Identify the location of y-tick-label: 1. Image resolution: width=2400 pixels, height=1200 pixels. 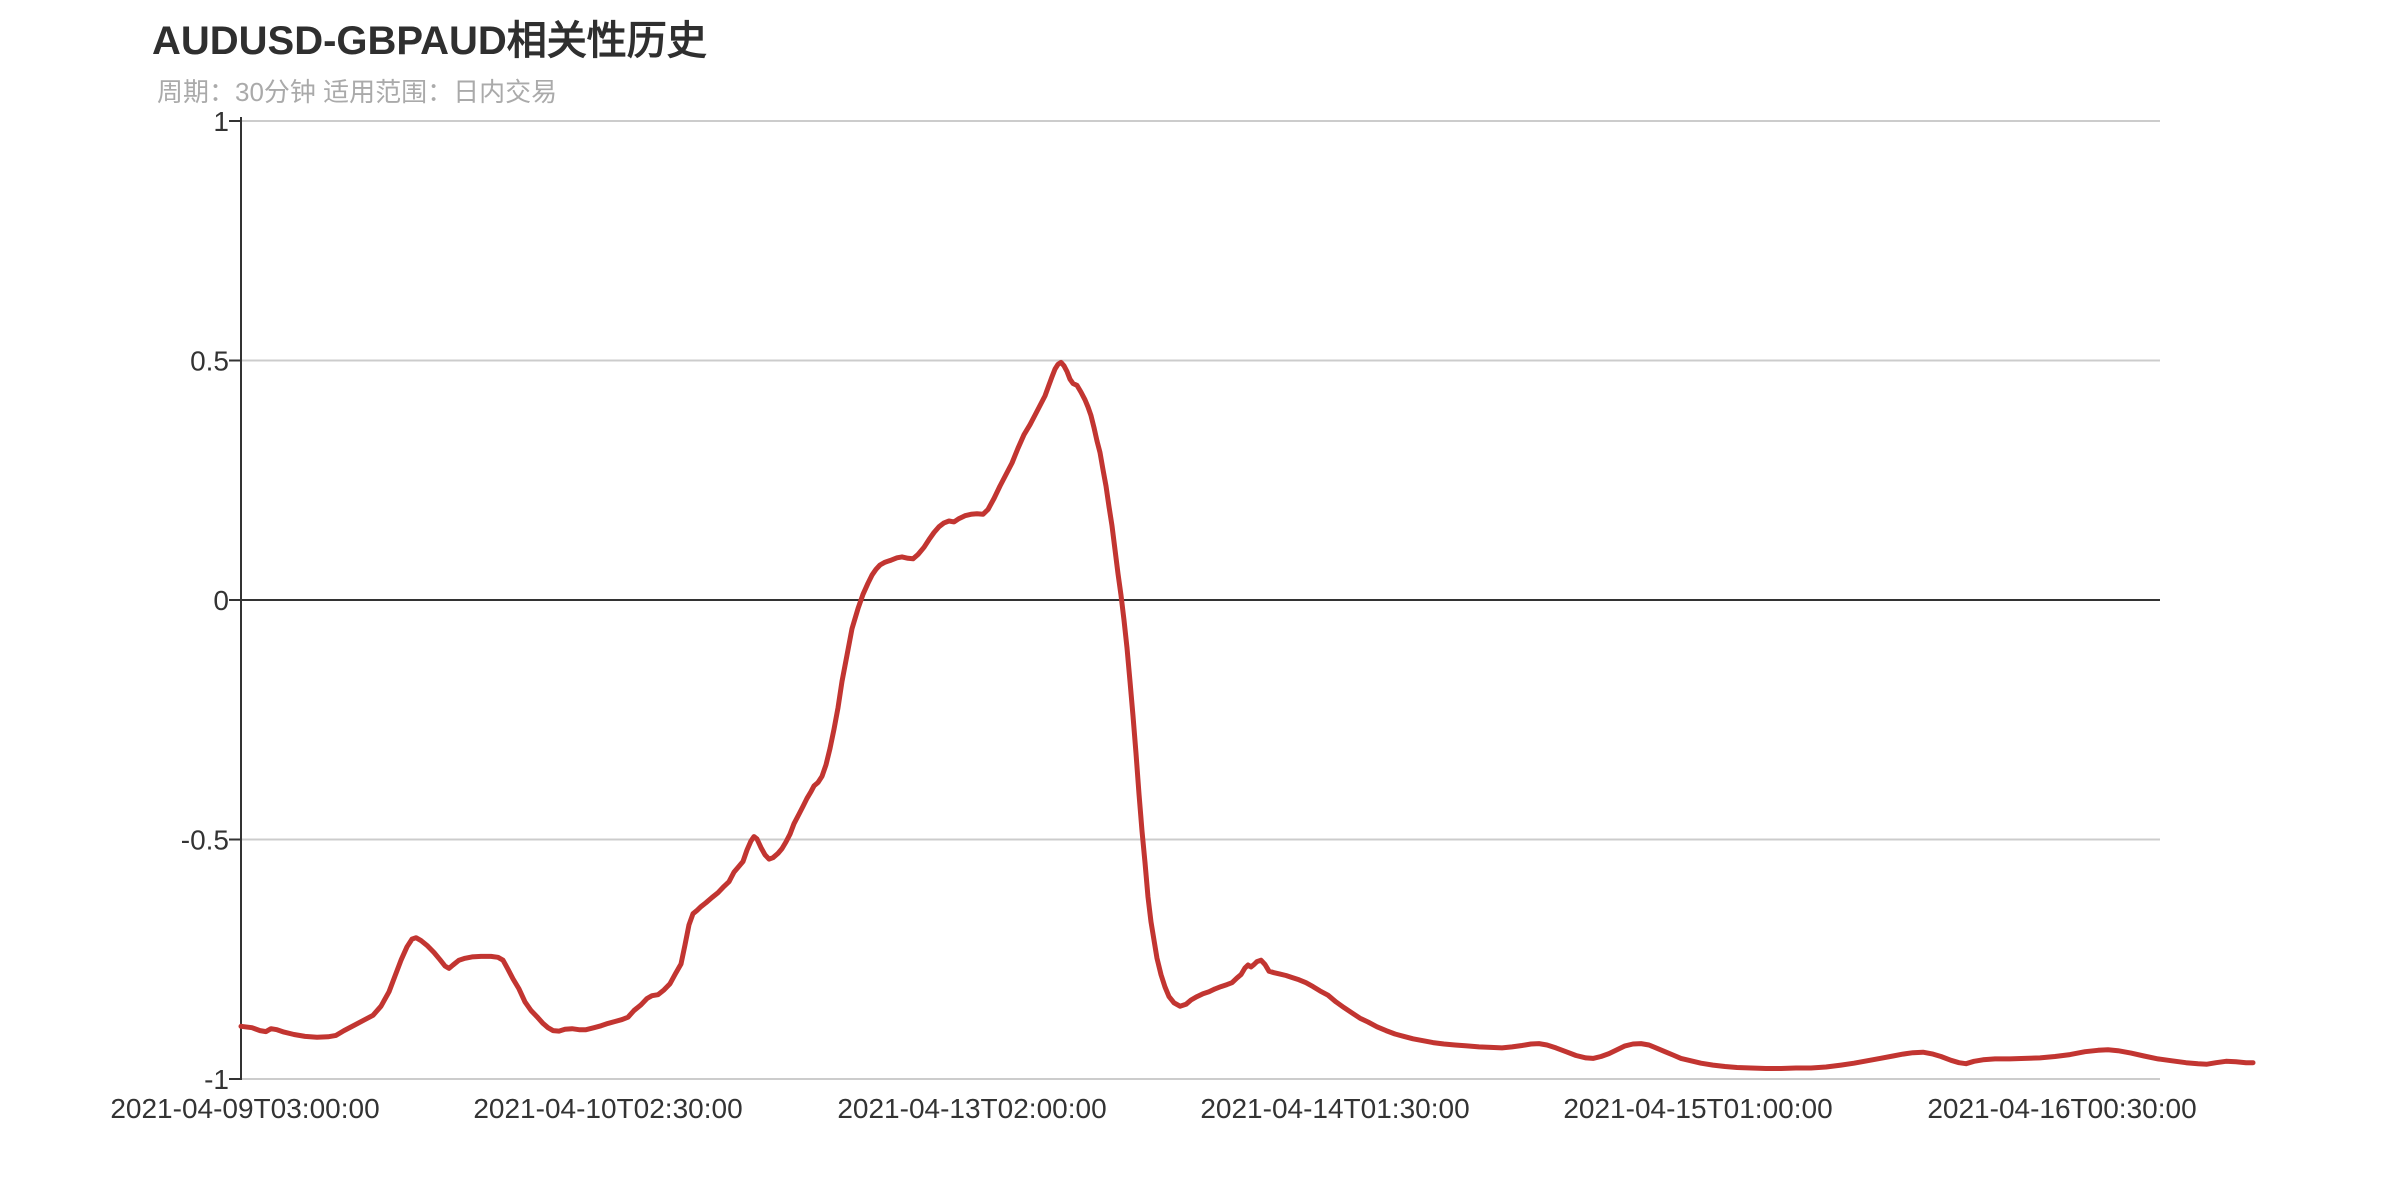
(221, 121).